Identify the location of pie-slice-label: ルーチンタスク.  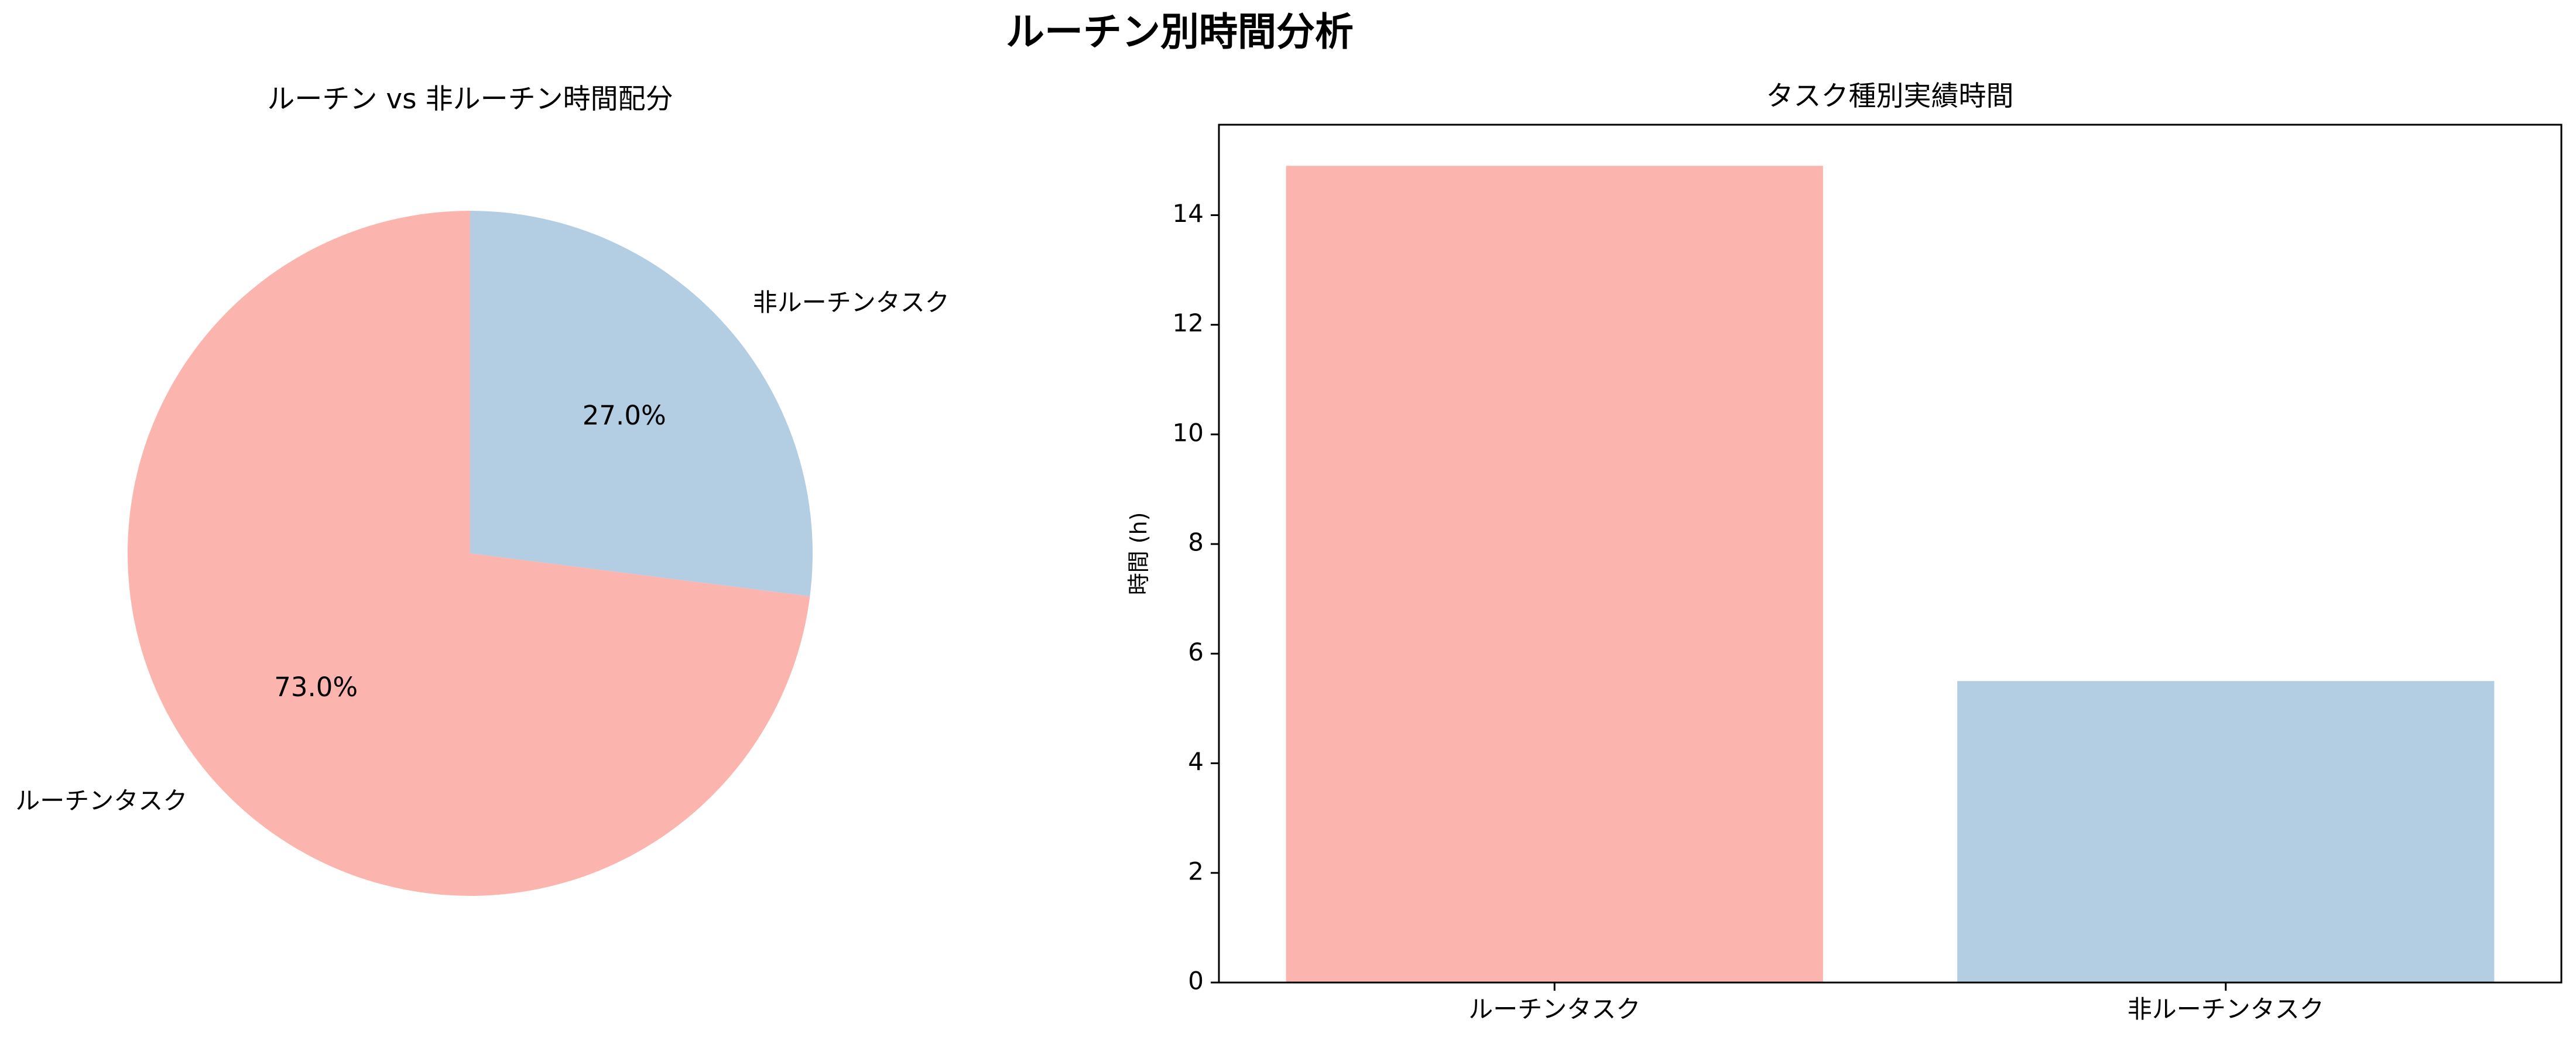
(101, 801).